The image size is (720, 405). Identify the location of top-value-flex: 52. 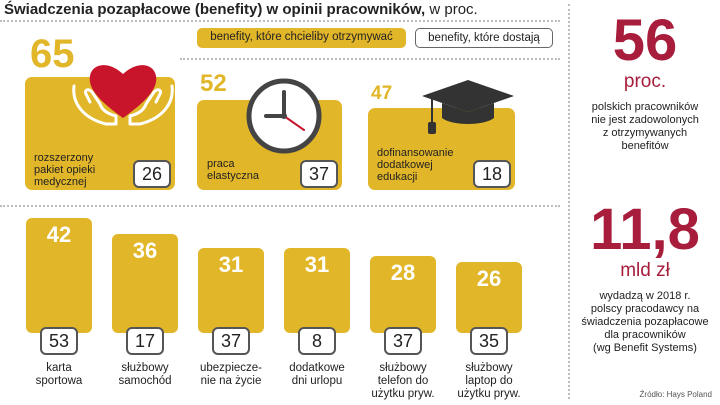
(213, 83).